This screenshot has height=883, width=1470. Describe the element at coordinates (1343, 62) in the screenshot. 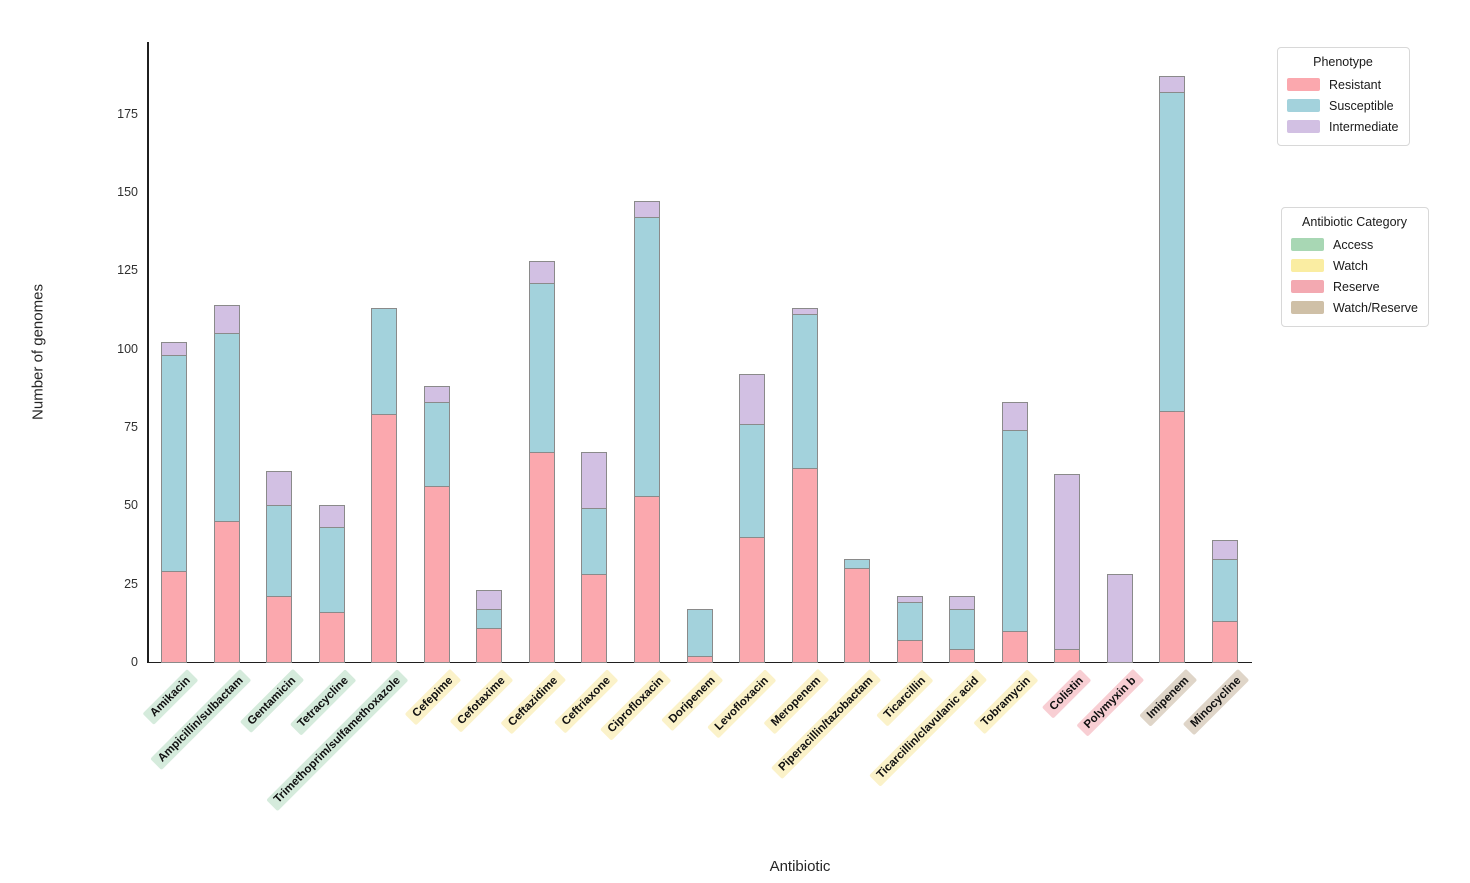

I see `phenotype-legend-title: Phenotype` at that location.